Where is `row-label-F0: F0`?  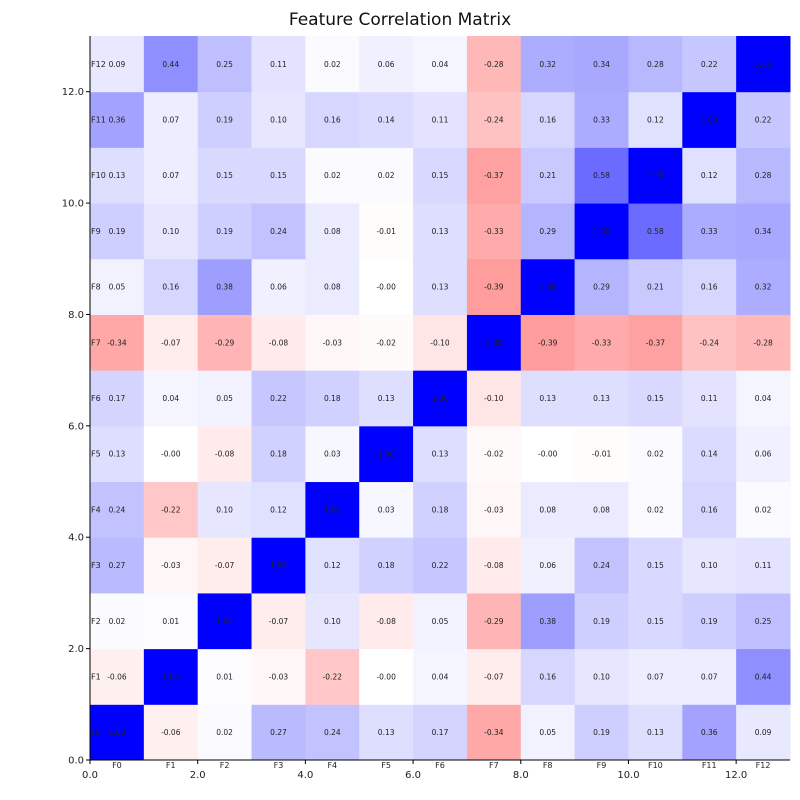 row-label-F0: F0 is located at coordinates (96, 732).